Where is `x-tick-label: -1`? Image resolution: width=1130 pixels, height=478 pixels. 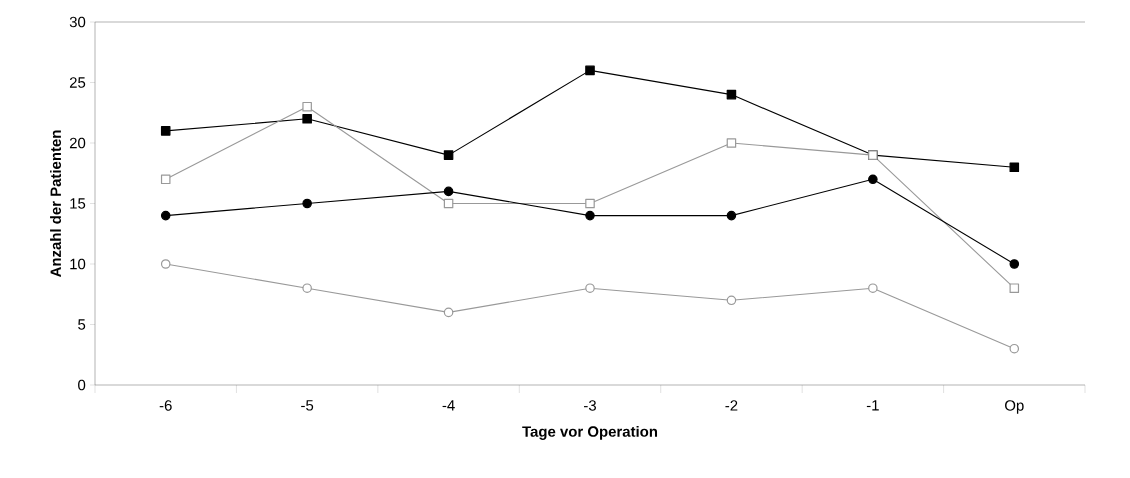 x-tick-label: -1 is located at coordinates (872, 405).